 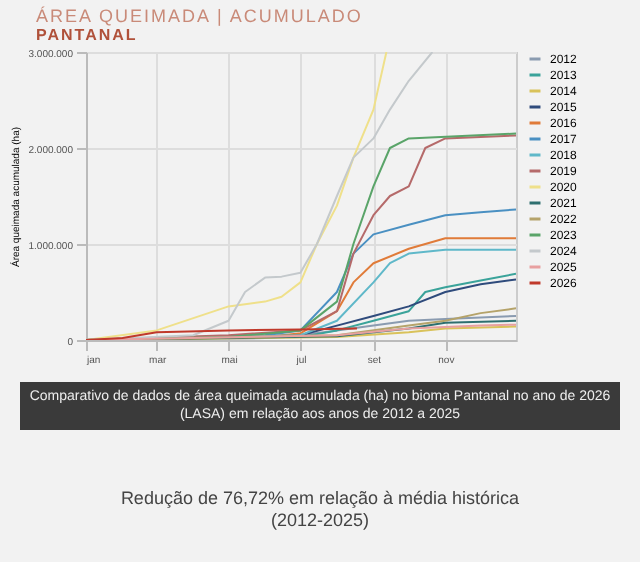 I want to click on chart-title: ÁREA QUEIMADA | ACUMULADO, so click(x=199, y=16).